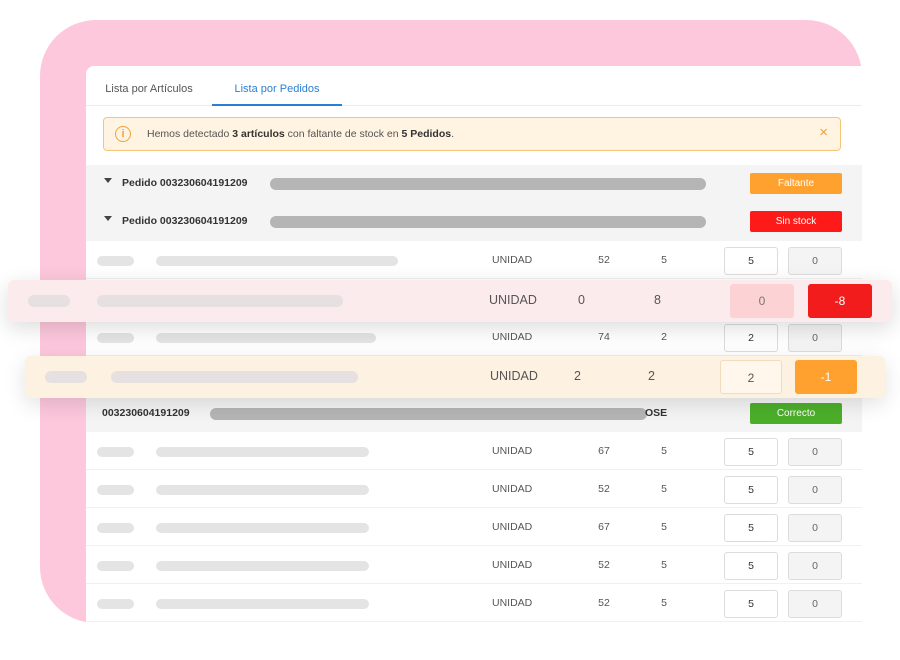 The image size is (900, 660). I want to click on tab-lista-pedidos: Lista por Pedidos, so click(277, 86).